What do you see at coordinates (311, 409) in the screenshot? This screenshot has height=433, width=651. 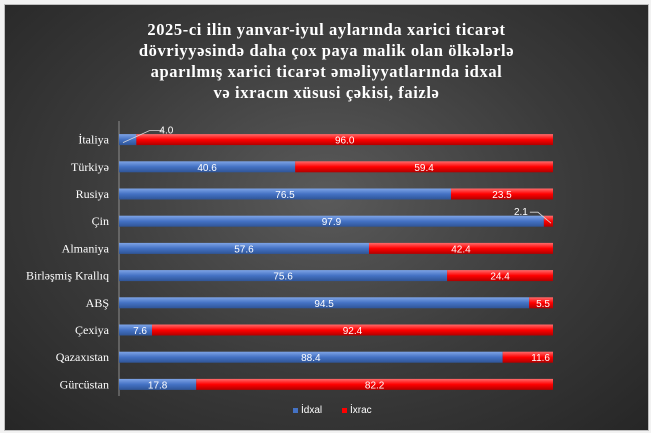 I see `legend-label-idxal: İdxal` at bounding box center [311, 409].